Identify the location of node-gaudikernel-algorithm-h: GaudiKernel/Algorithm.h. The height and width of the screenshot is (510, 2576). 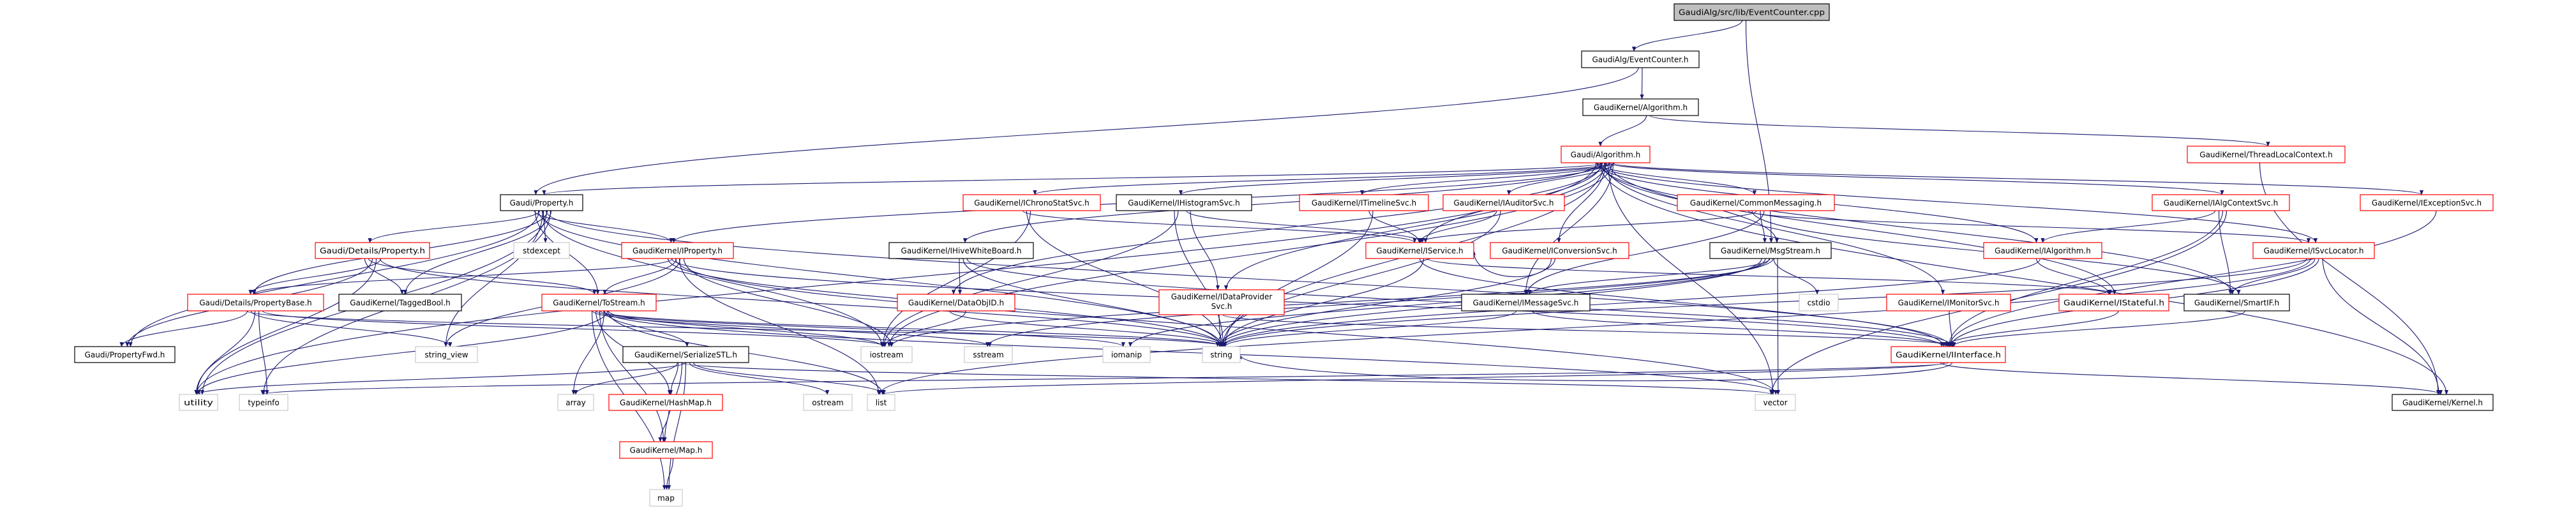
(1640, 107).